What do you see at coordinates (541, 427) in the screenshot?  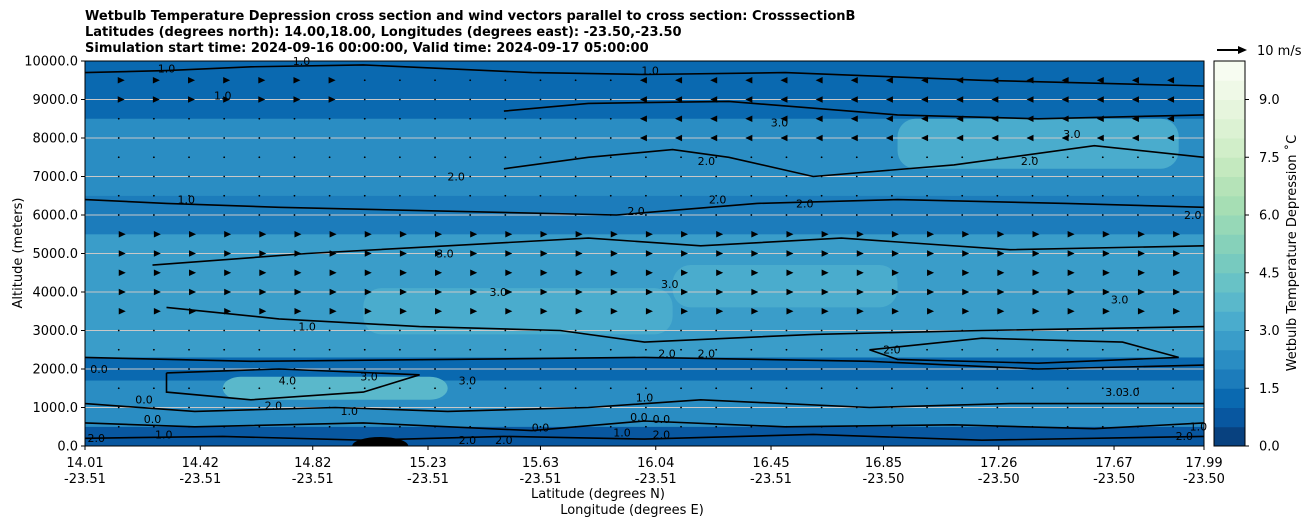 I see `contour-label-34: 0.0` at bounding box center [541, 427].